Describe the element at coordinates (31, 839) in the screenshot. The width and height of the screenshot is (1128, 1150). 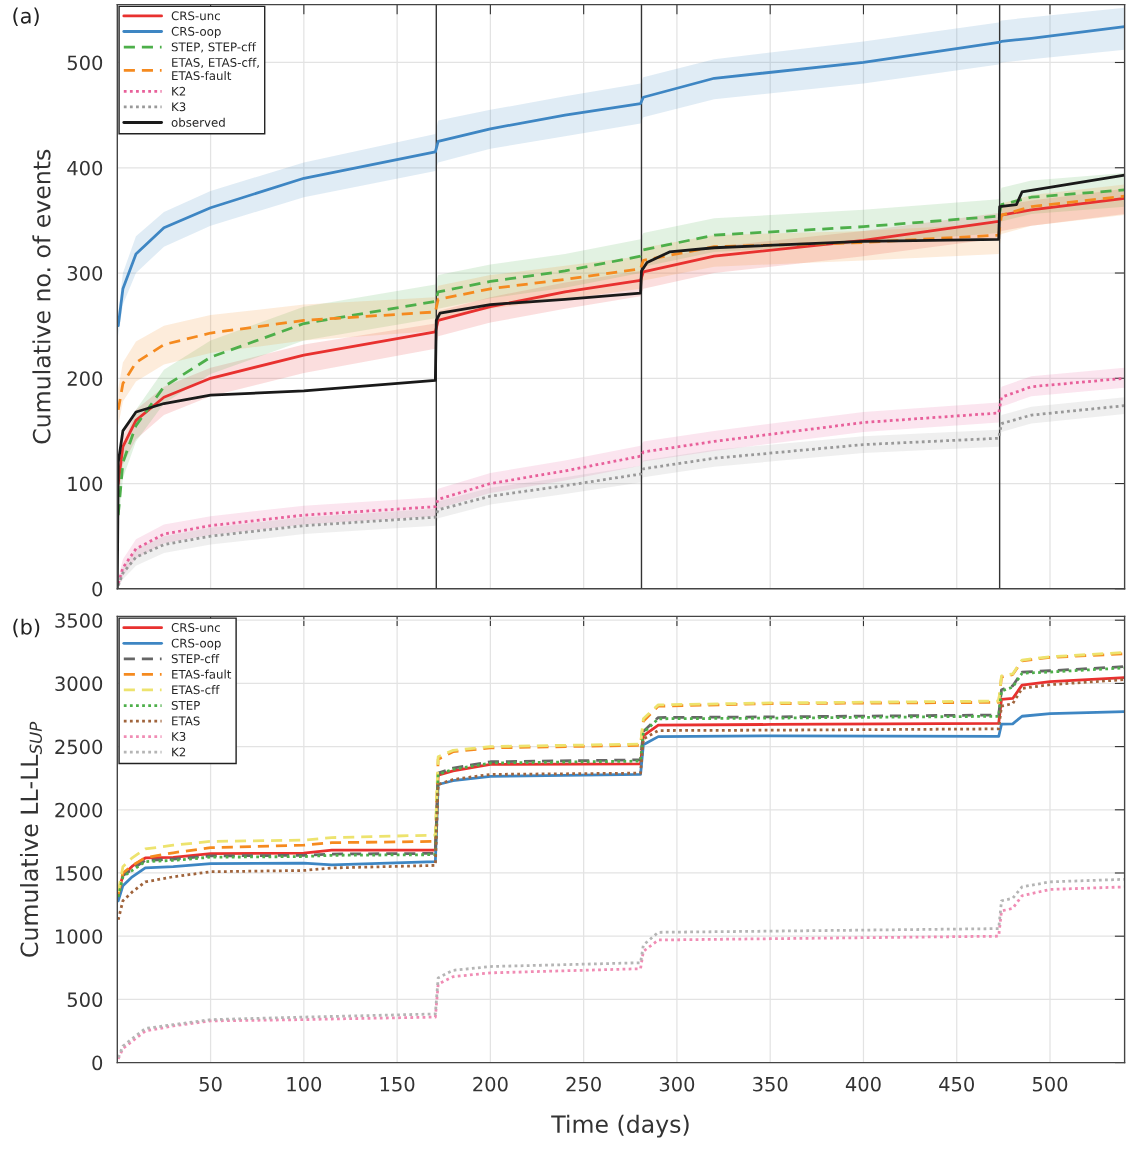
I see `y-axis-title: Cumulative LL-LL$_{SUP}$` at that location.